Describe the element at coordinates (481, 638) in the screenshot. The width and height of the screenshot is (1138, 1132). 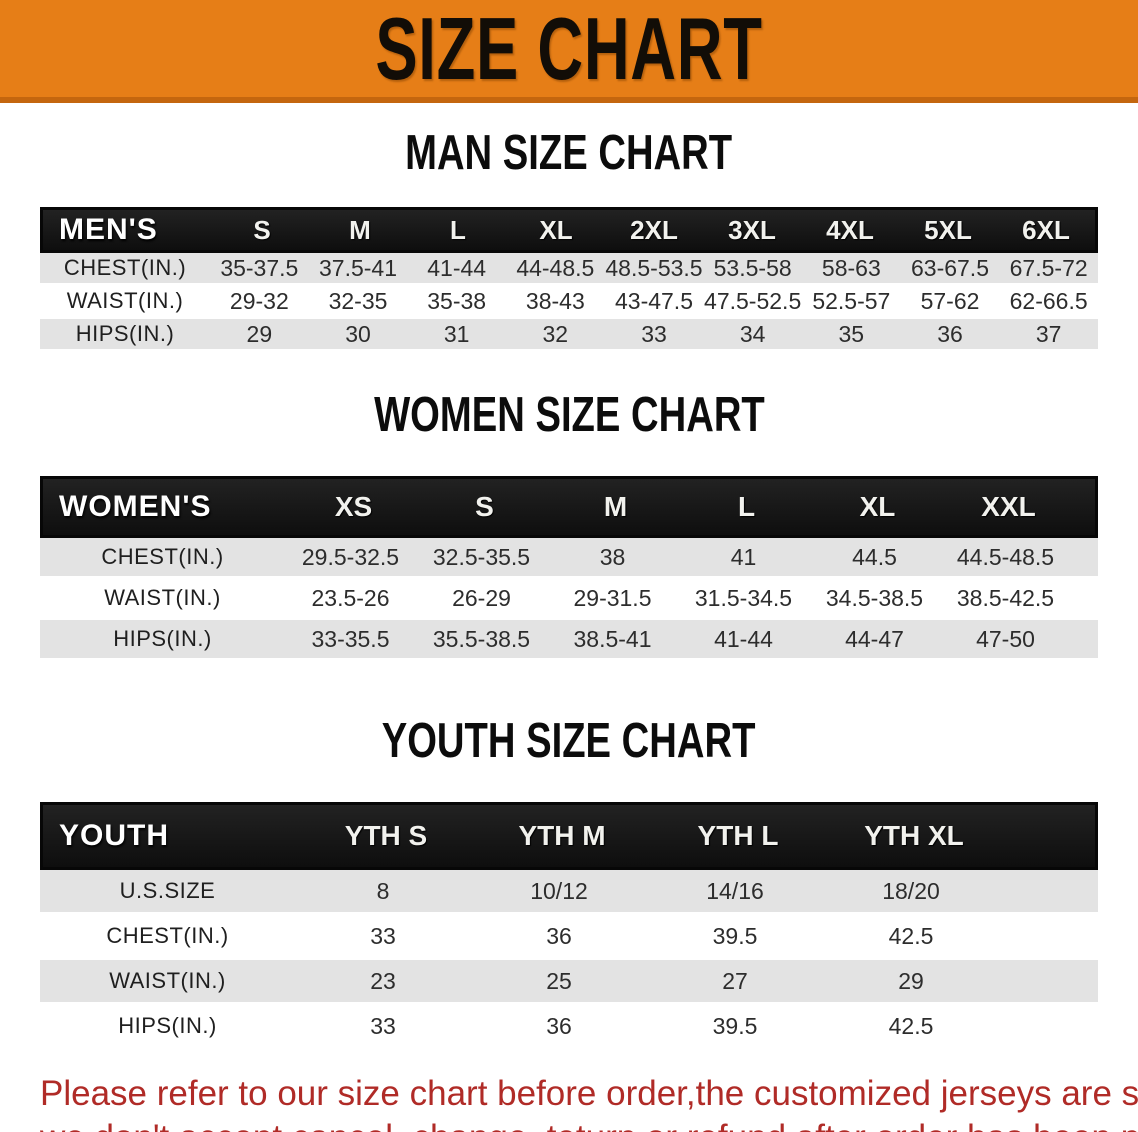
I see `size-value: 35.5-38.5` at that location.